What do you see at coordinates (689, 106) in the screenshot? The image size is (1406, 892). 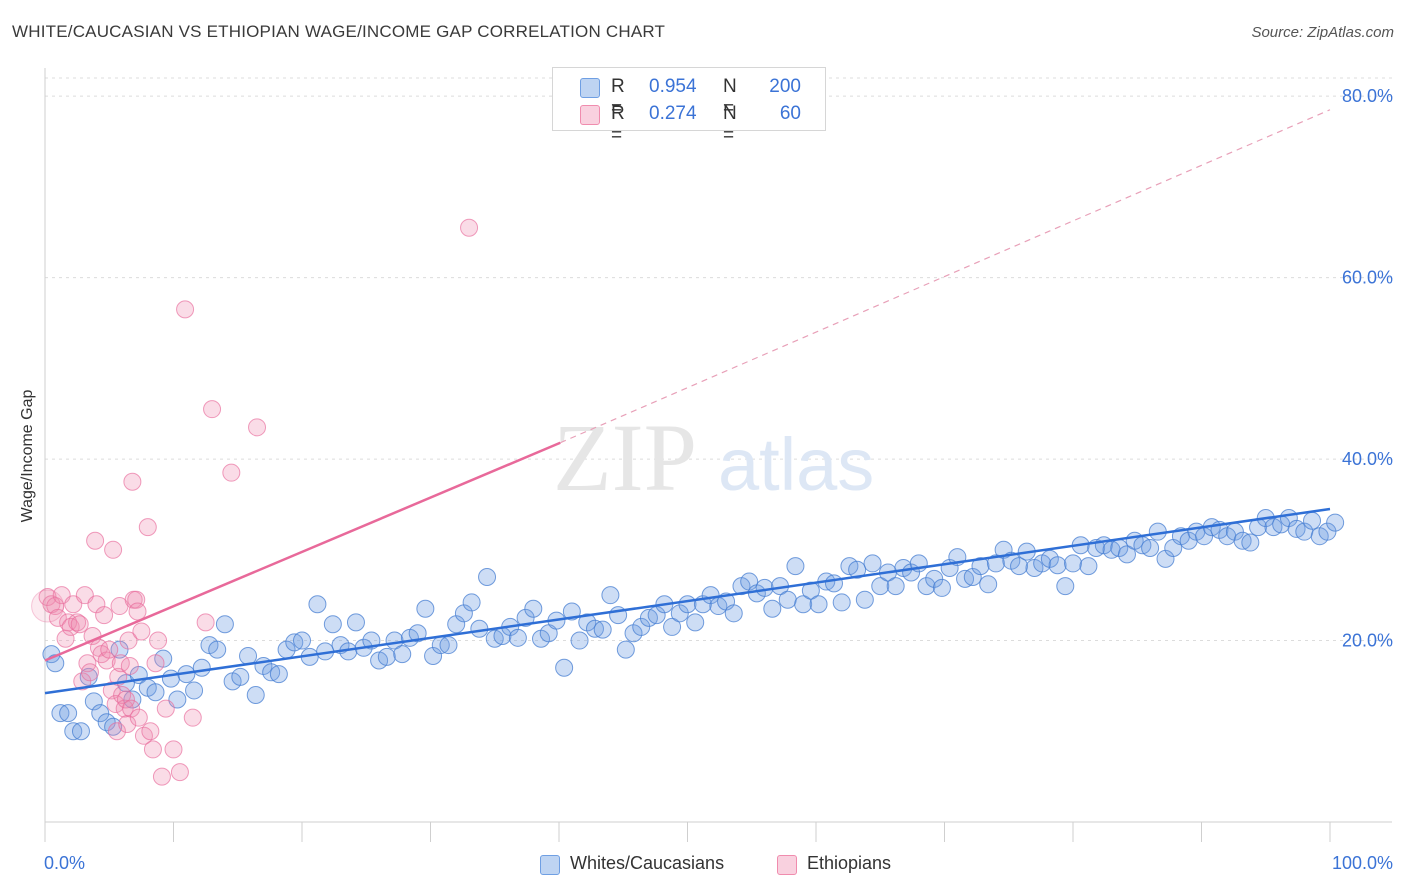 I see `stats-legend: R = 0.954 N = 200 R = 0.274 N = 60` at bounding box center [689, 106].